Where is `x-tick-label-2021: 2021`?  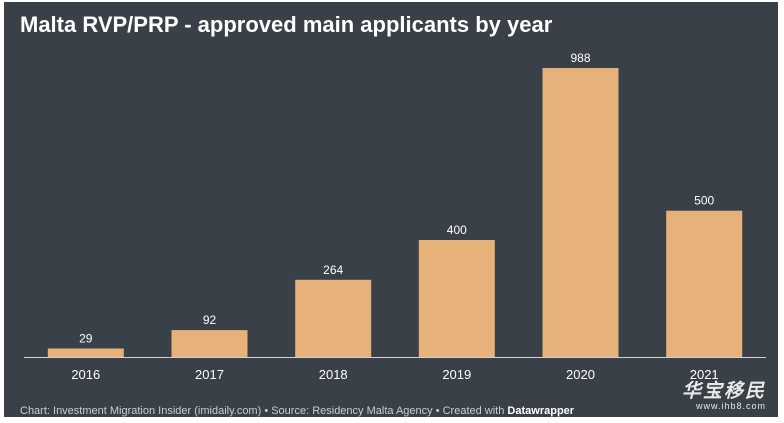 x-tick-label-2021: 2021 is located at coordinates (704, 374).